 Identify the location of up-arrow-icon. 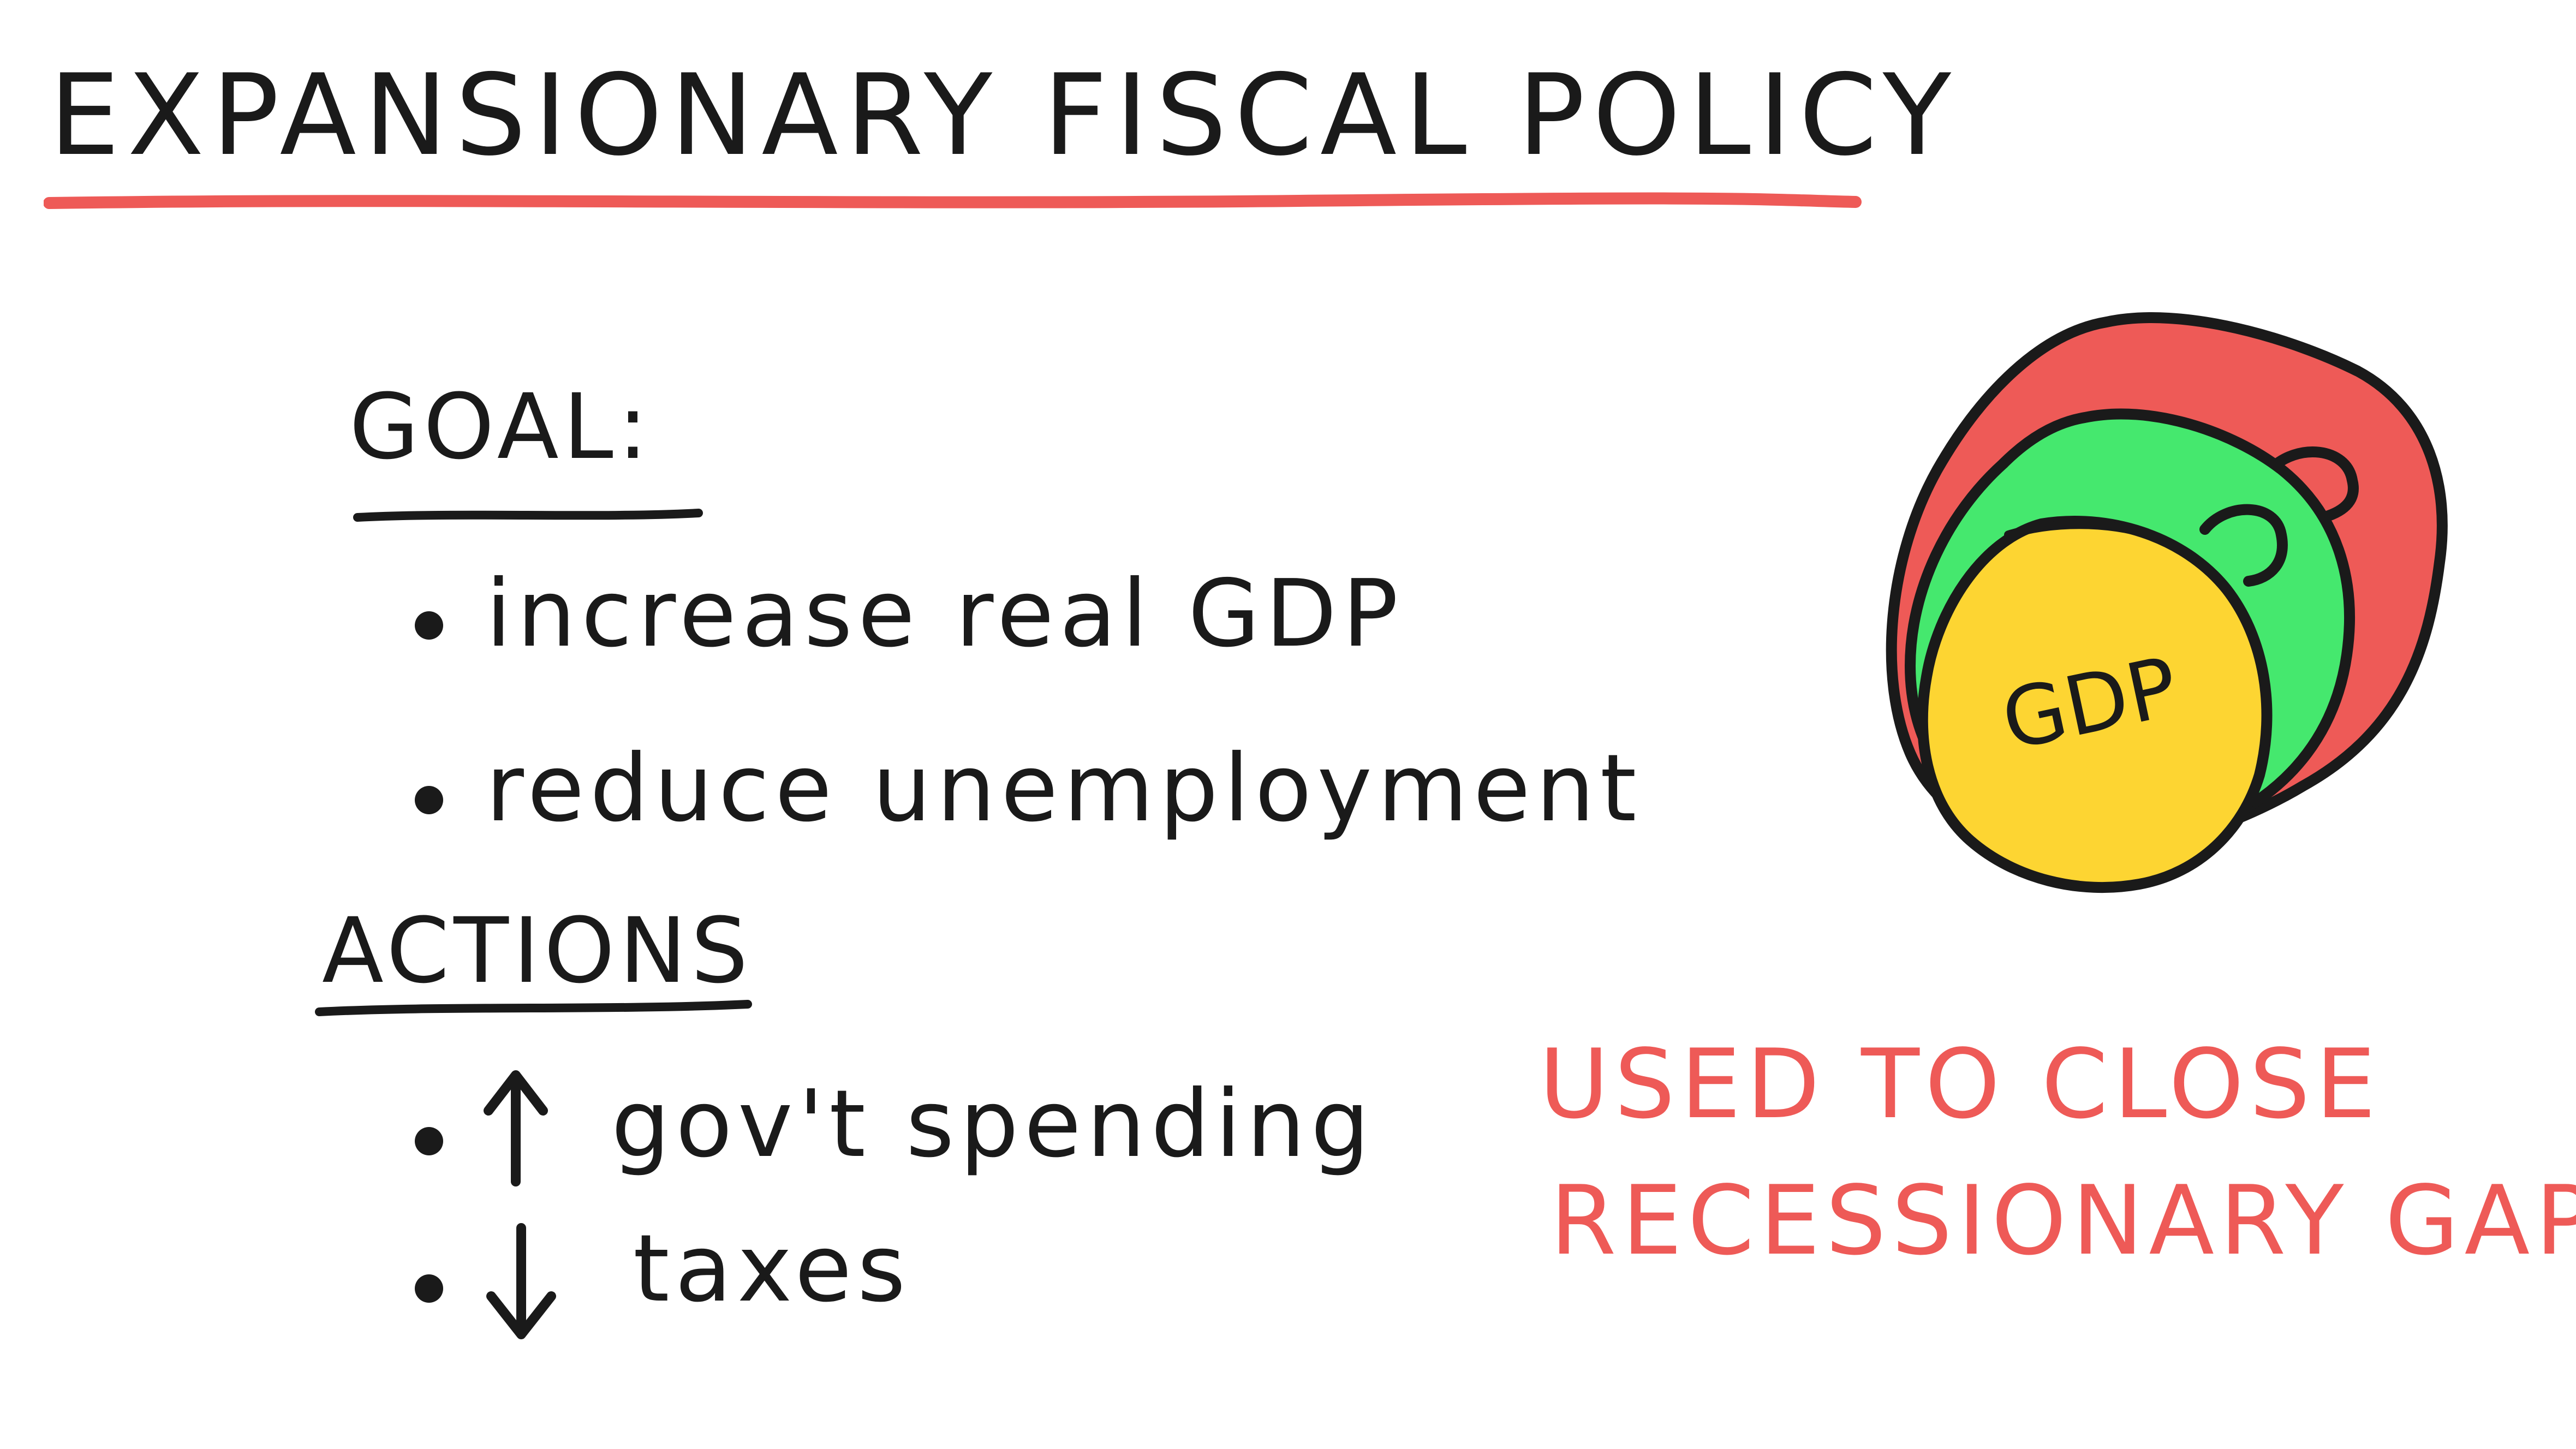
(516, 1128).